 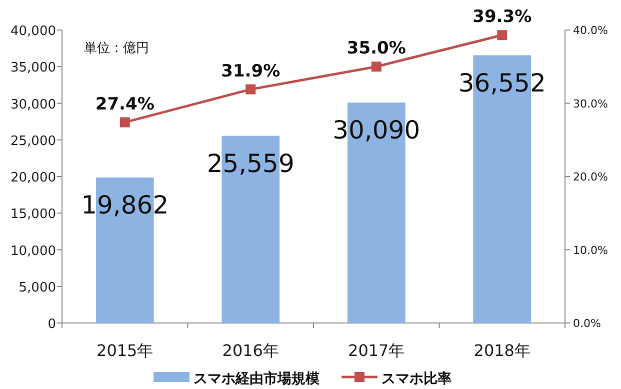 What do you see at coordinates (33, 178) in the screenshot?
I see `y-tick-label: 20,000` at bounding box center [33, 178].